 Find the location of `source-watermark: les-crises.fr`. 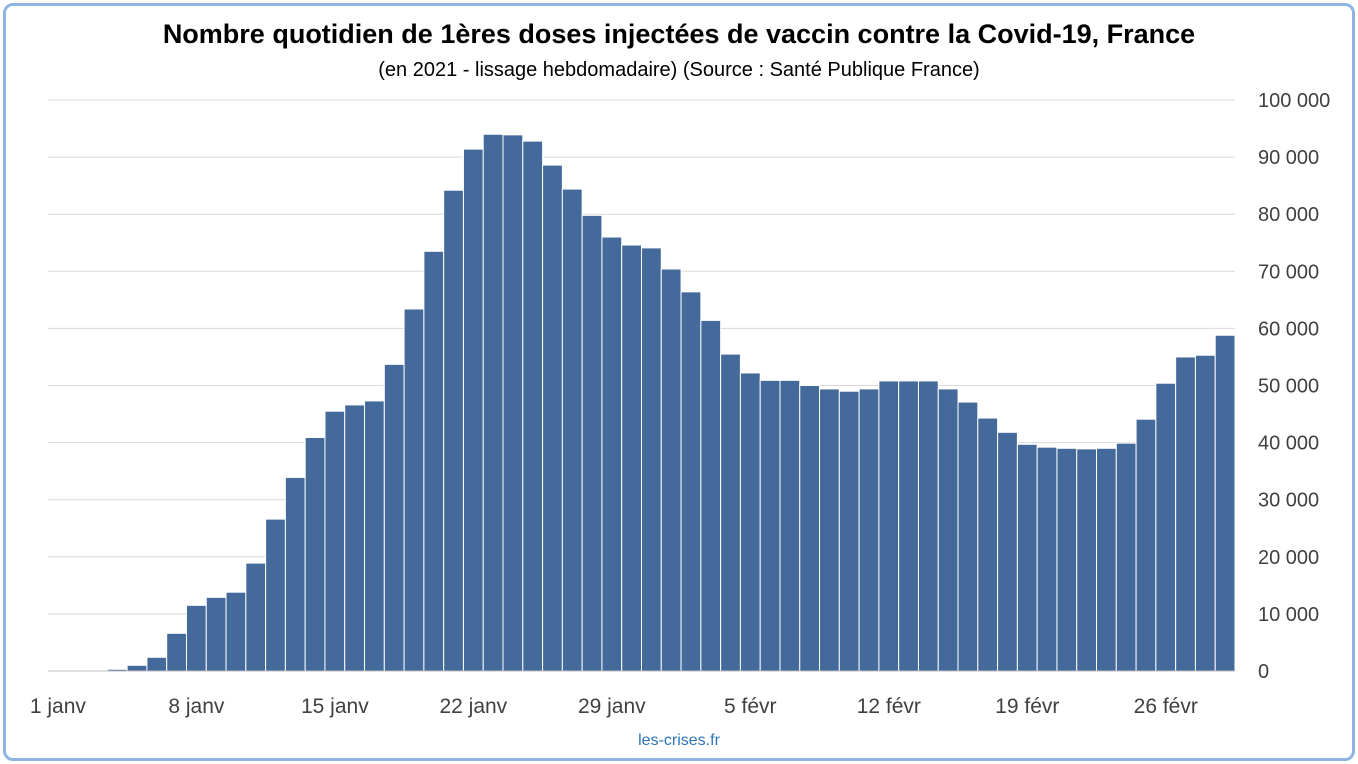

source-watermark: les-crises.fr is located at coordinates (679, 740).